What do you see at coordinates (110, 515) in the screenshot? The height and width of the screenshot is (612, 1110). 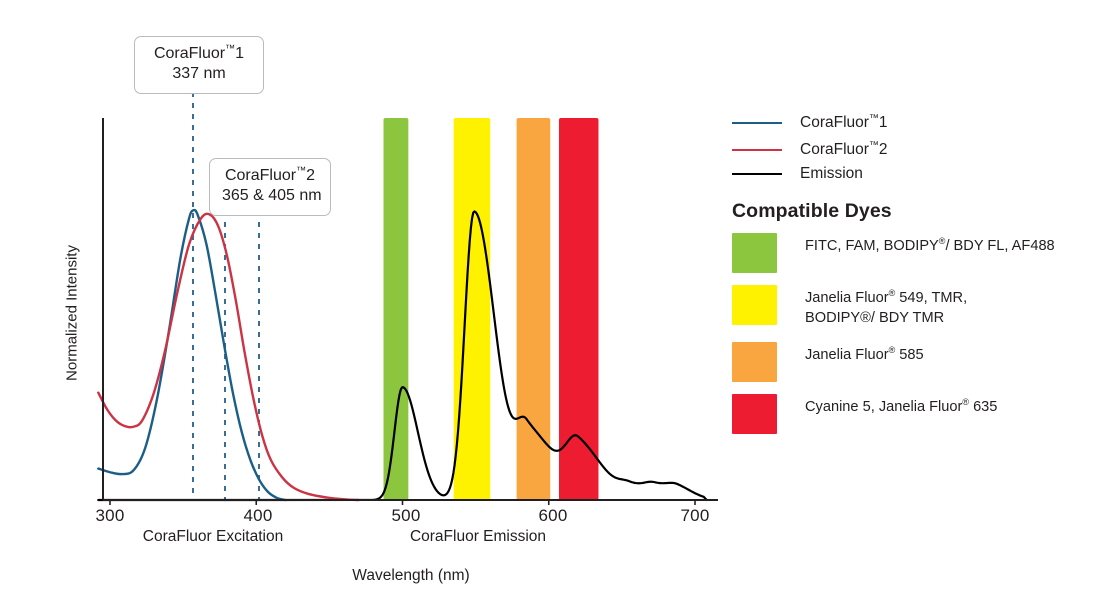 I see `x-tick-label-300: 300` at bounding box center [110, 515].